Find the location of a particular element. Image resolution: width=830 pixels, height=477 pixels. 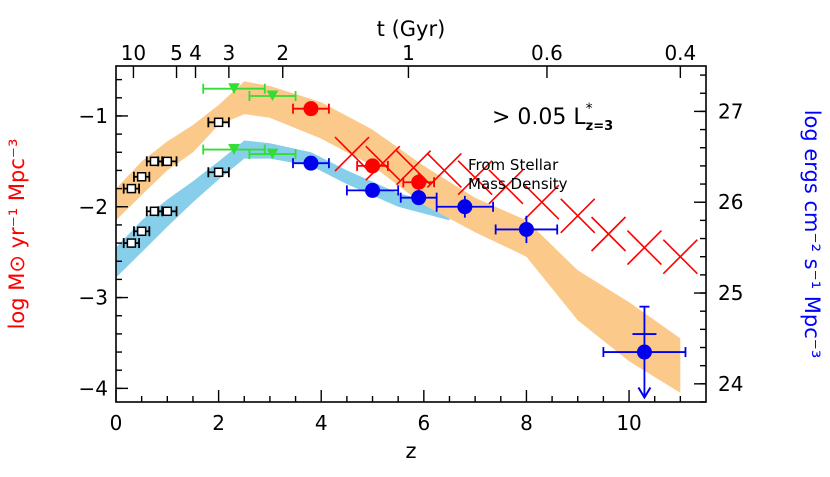

left-y-tick-label: −4 is located at coordinates (93, 388).